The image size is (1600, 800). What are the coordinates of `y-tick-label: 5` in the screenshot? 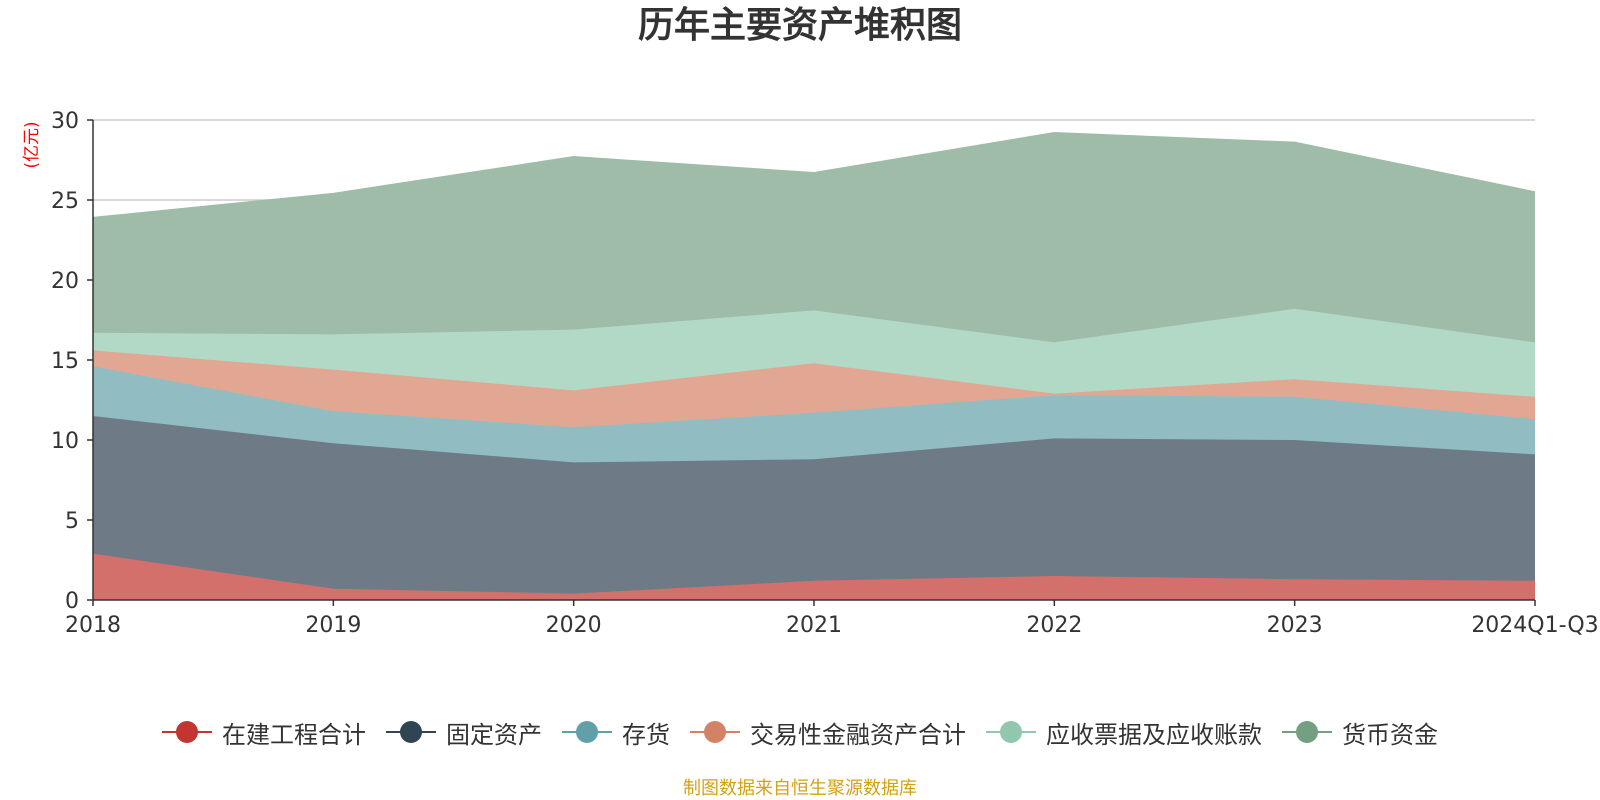 It's located at (72, 521).